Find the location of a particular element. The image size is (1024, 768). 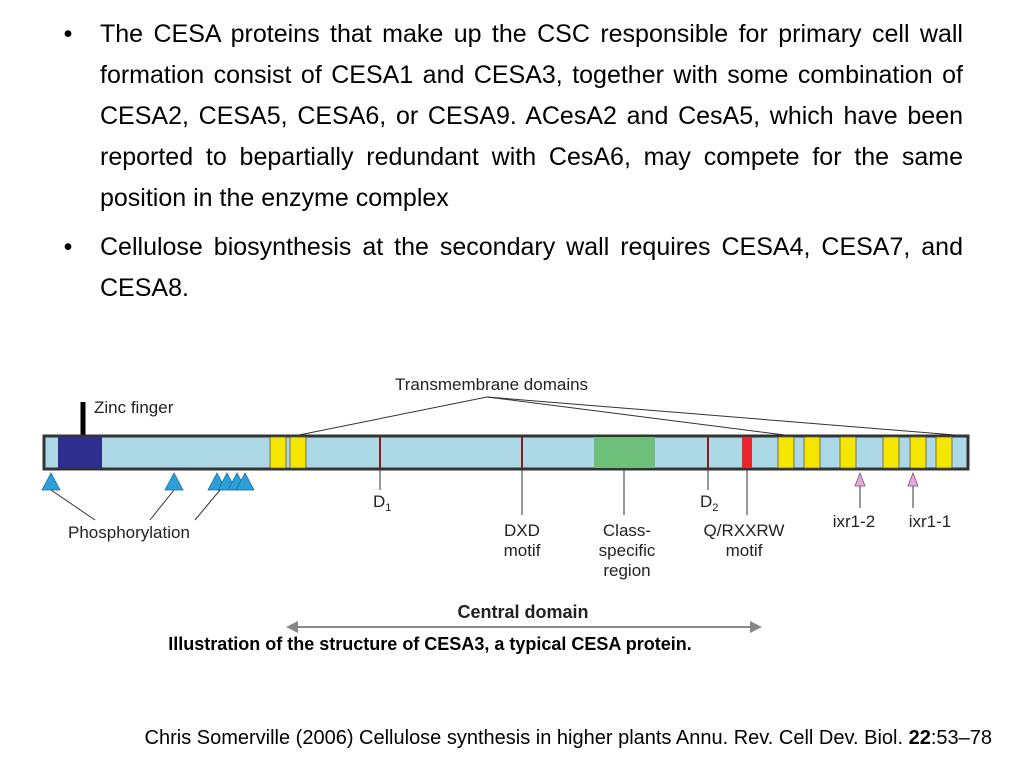

phosphorylation-label: Phosphorylation is located at coordinates (129, 532).